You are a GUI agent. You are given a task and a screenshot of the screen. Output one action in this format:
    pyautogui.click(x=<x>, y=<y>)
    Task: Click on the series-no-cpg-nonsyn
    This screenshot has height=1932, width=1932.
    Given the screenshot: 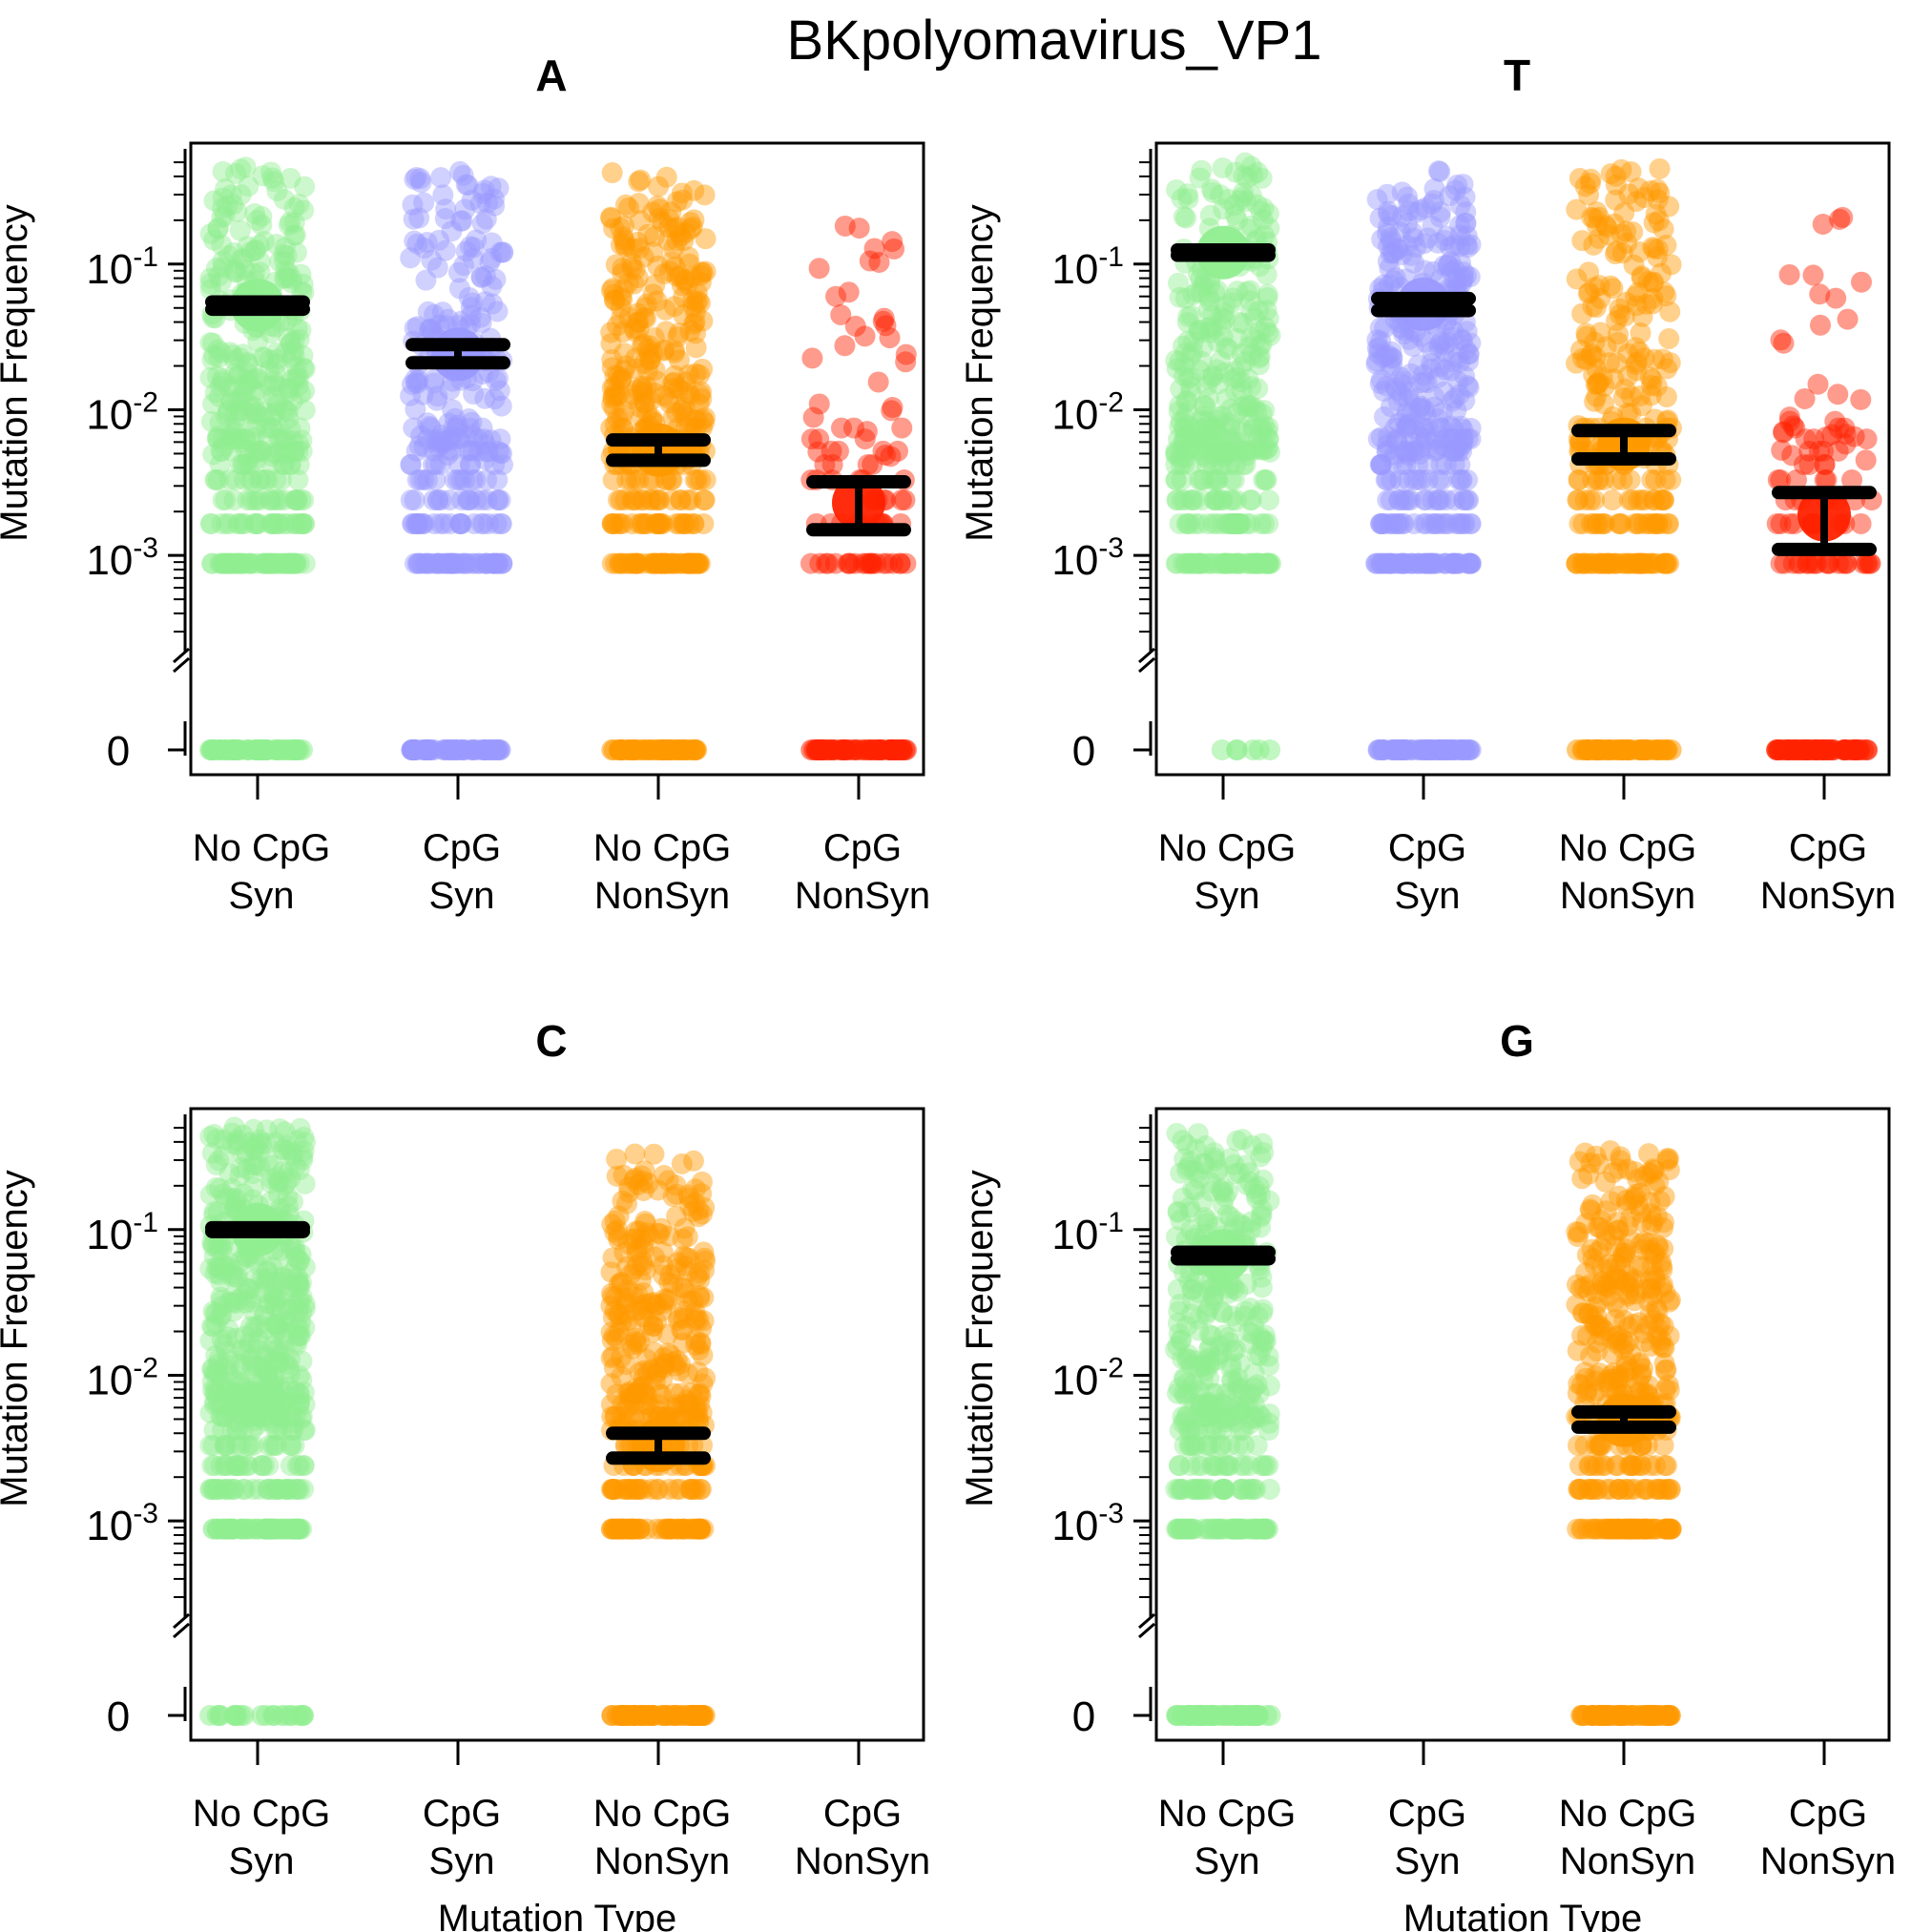 What is the action you would take?
    pyautogui.click(x=658, y=1434)
    